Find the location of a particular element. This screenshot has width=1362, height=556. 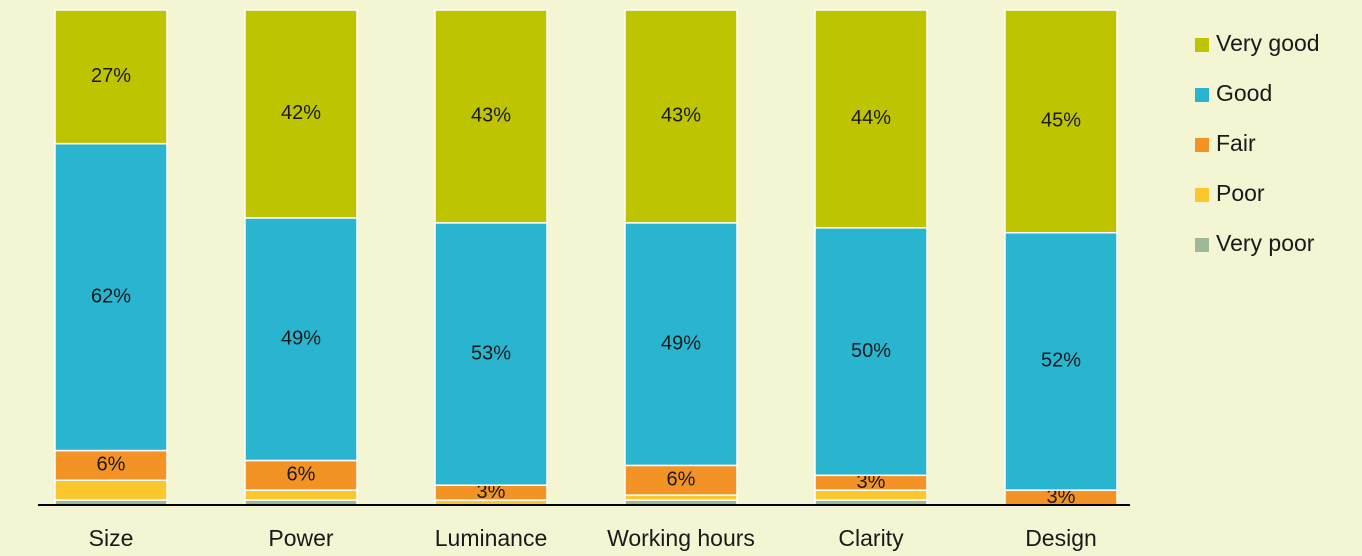

data-label: 27% is located at coordinates (111, 76).